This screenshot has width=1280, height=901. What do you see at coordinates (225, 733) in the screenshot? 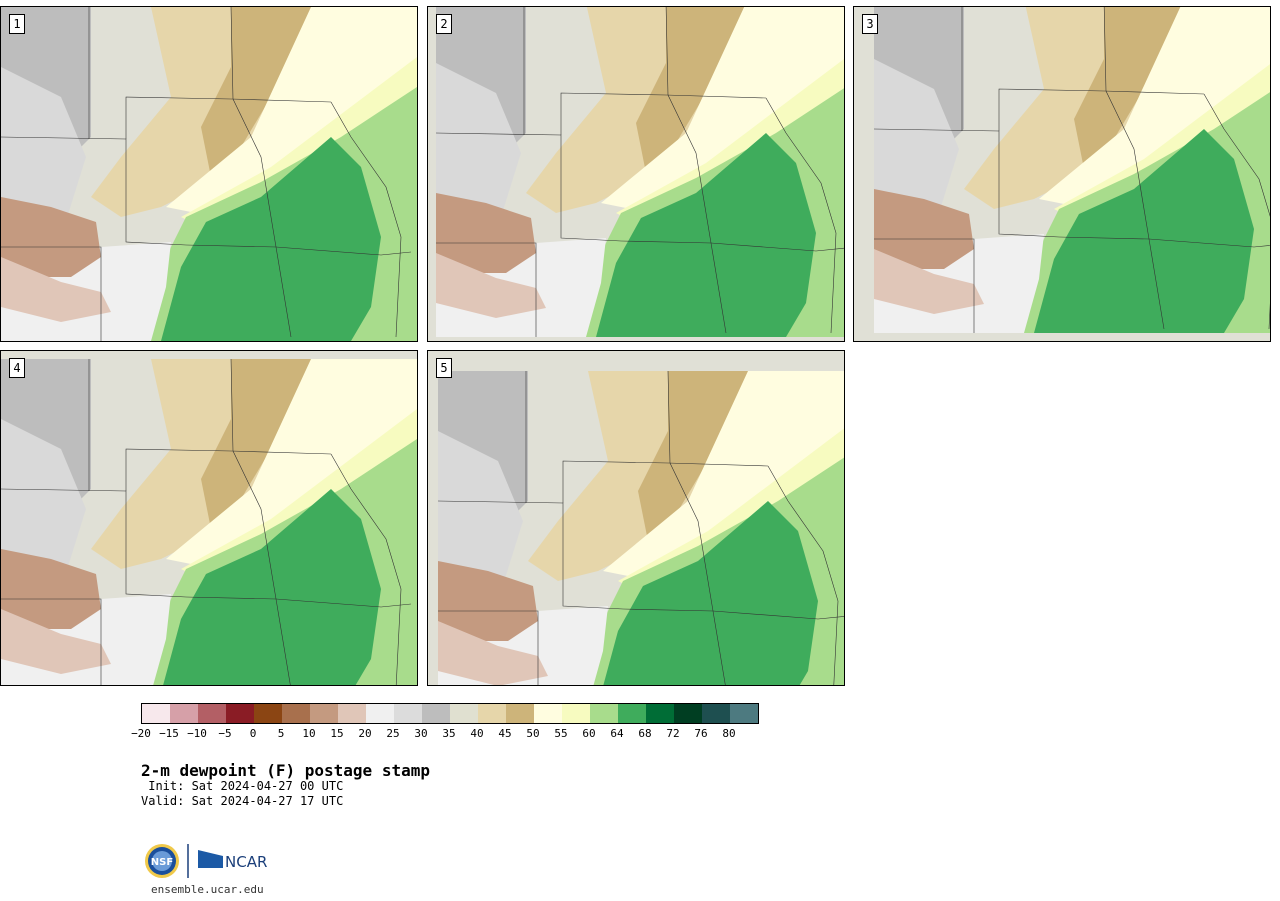
I see `colorbar-tick: −5` at bounding box center [225, 733].